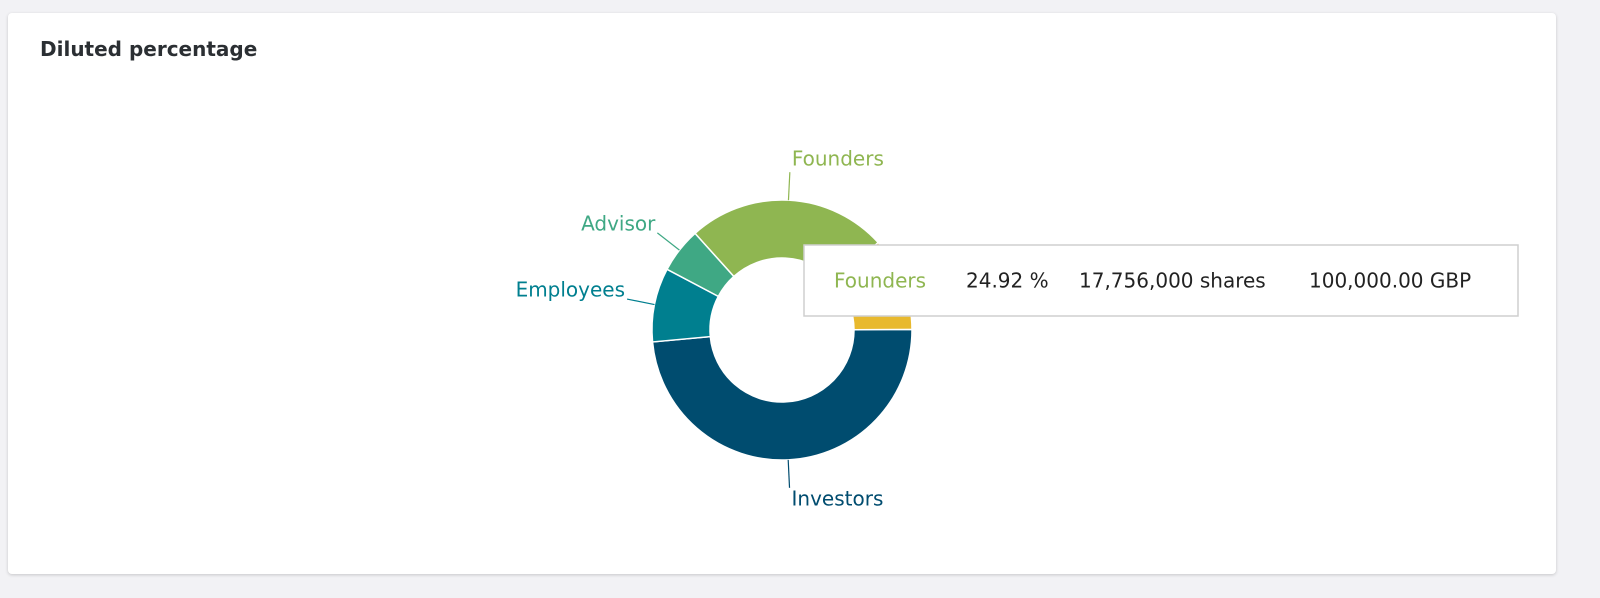 The width and height of the screenshot is (1600, 598). What do you see at coordinates (1172, 281) in the screenshot?
I see `tooltip-shares: 17,756,000 shares` at bounding box center [1172, 281].